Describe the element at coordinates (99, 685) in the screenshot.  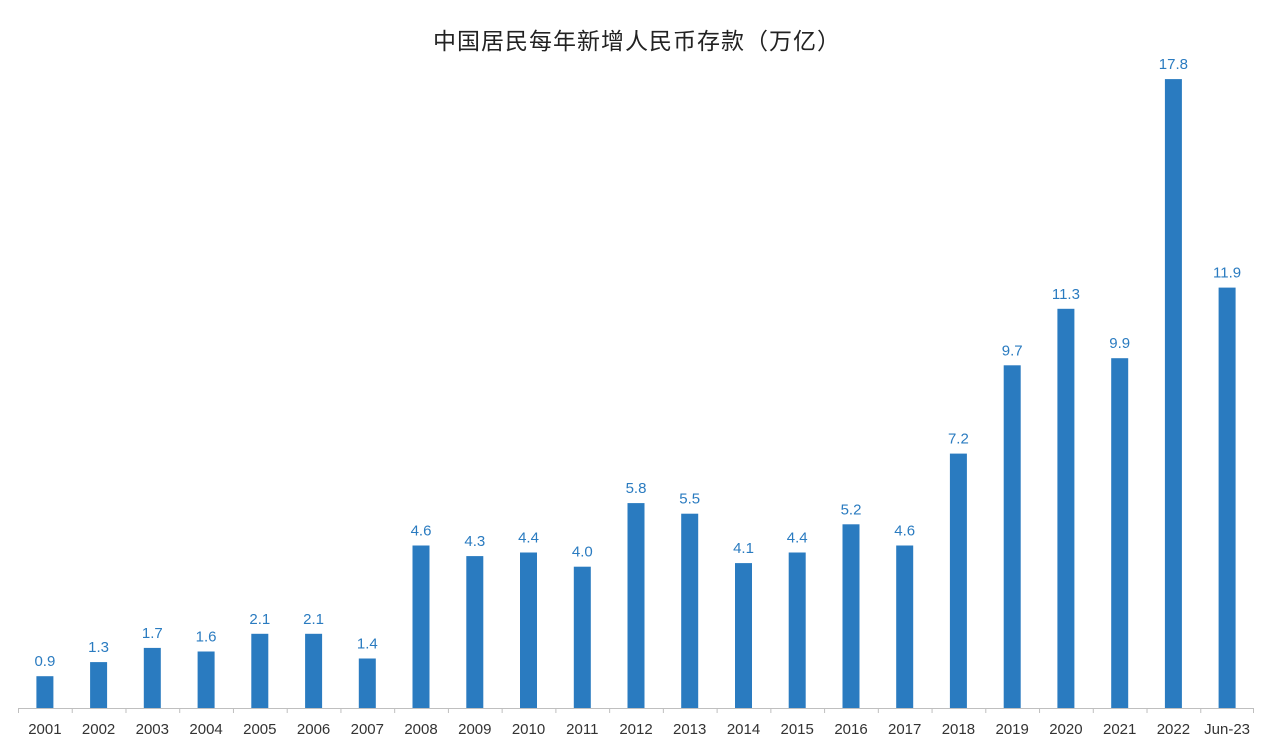
I see `bar-2002` at that location.